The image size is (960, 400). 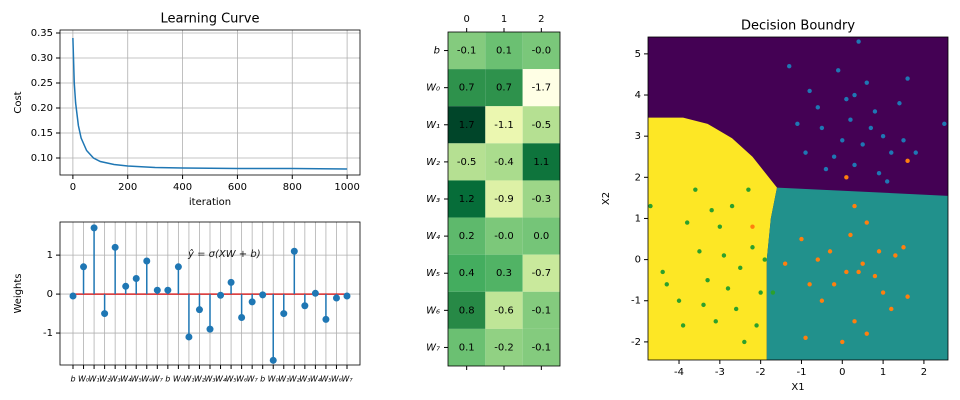 I want to click on cell-label: -0.3, so click(x=542, y=199).